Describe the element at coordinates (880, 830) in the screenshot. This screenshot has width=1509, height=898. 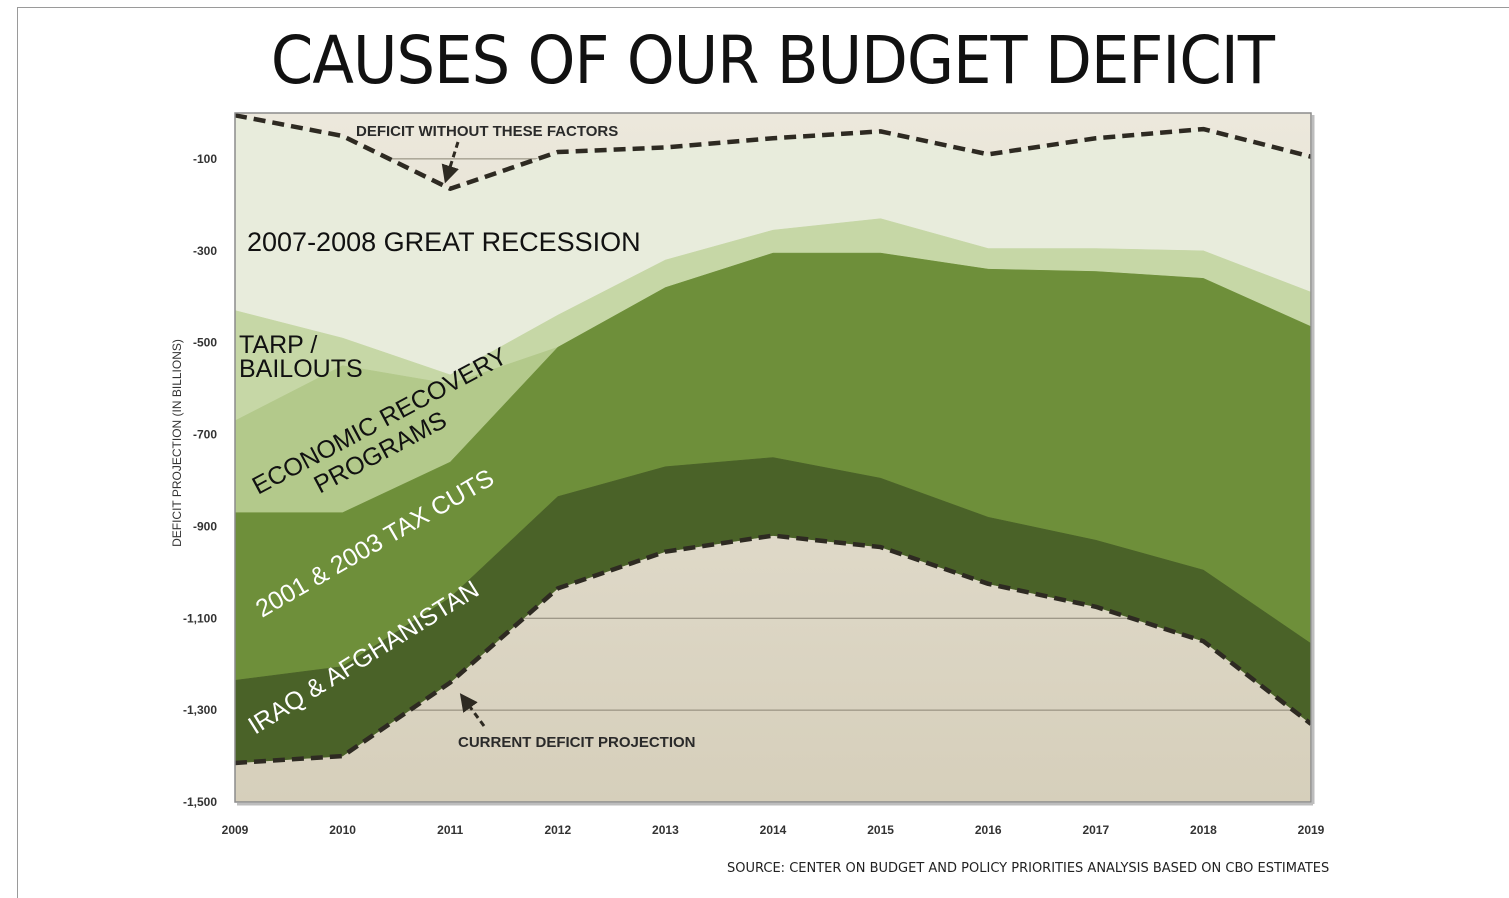
I see `x-tick-label: 2015` at that location.